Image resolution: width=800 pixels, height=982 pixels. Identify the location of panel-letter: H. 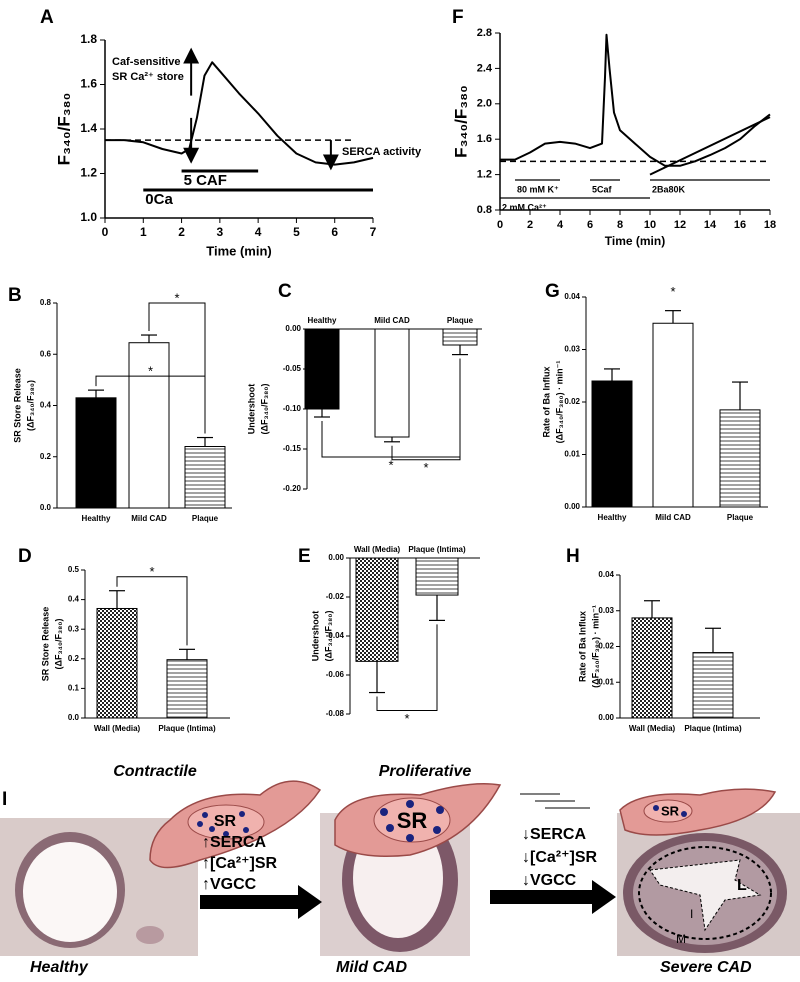
(573, 556).